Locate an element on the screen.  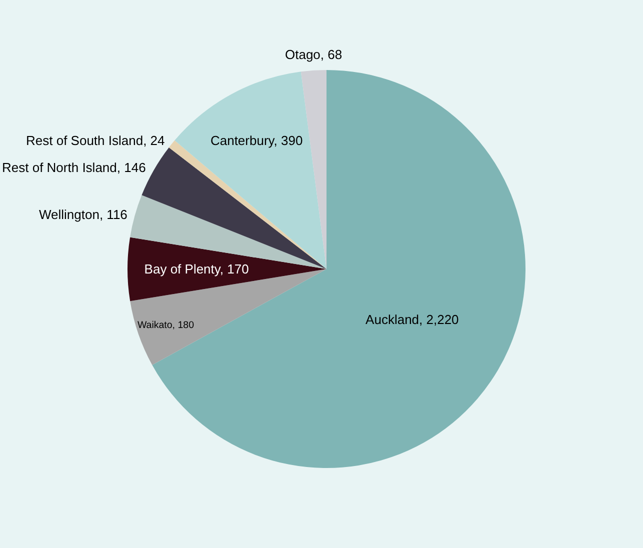
slice-label: Bay of Plenty, 170 is located at coordinates (196, 269).